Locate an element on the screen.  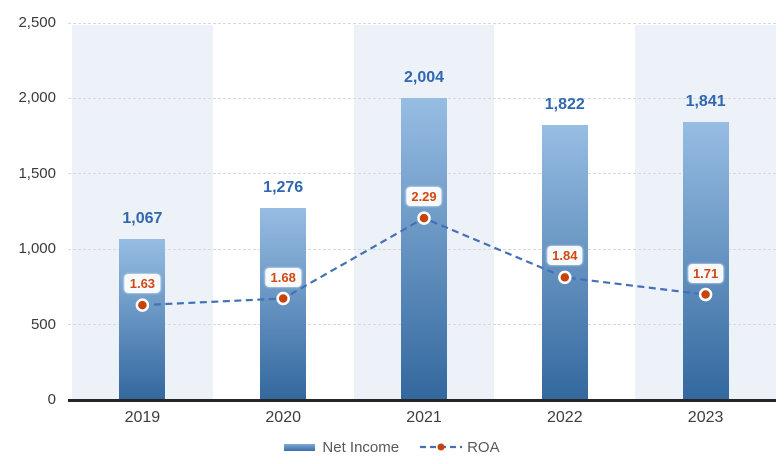
x-axis-label-2019: 2019 is located at coordinates (142, 417).